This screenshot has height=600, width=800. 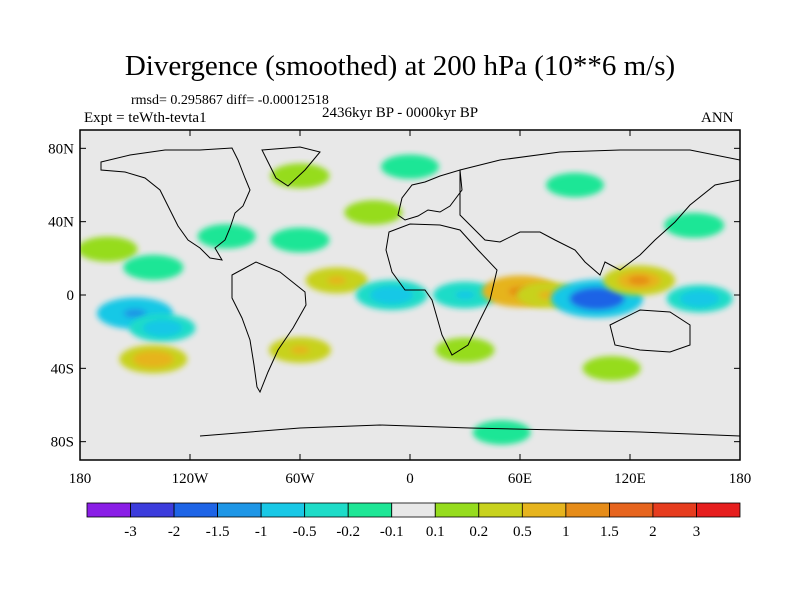 I want to click on y-tick-label: 80N, so click(x=61, y=149).